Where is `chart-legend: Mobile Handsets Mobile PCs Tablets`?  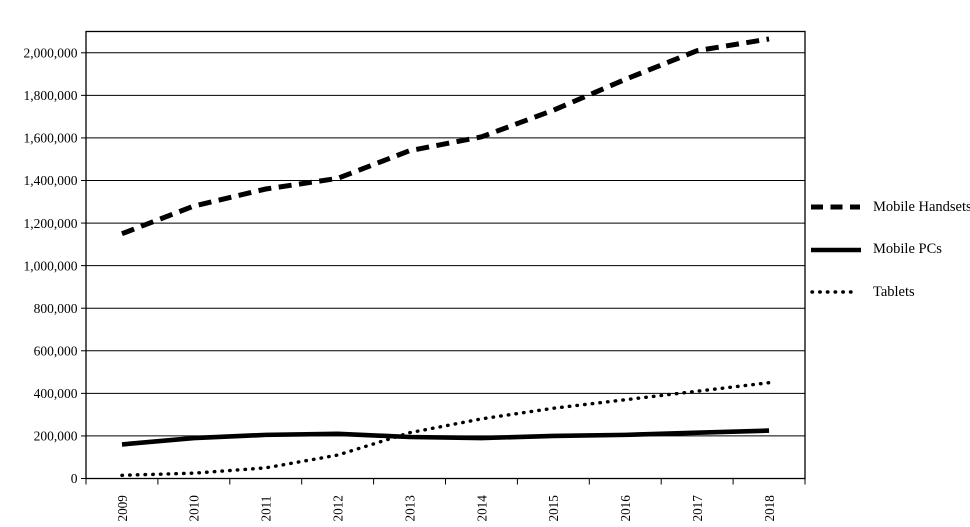 chart-legend: Mobile Handsets Mobile PCs Tablets is located at coordinates (890, 250).